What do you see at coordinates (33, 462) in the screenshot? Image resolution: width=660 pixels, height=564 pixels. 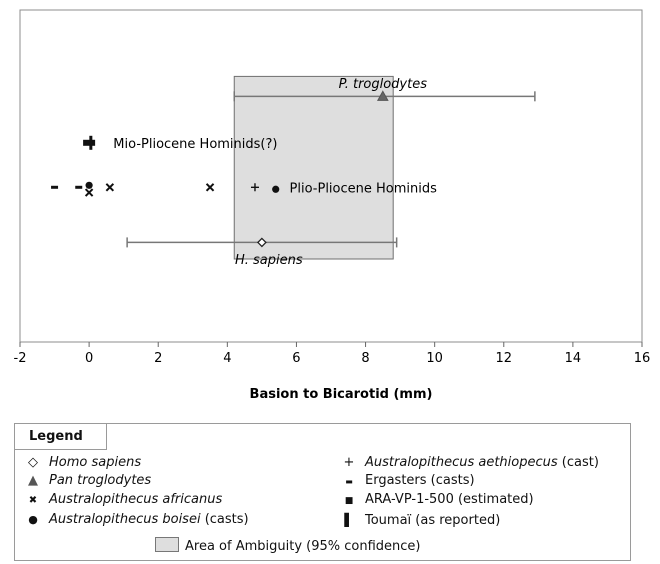 I see `diamond-icon: ◇` at bounding box center [33, 462].